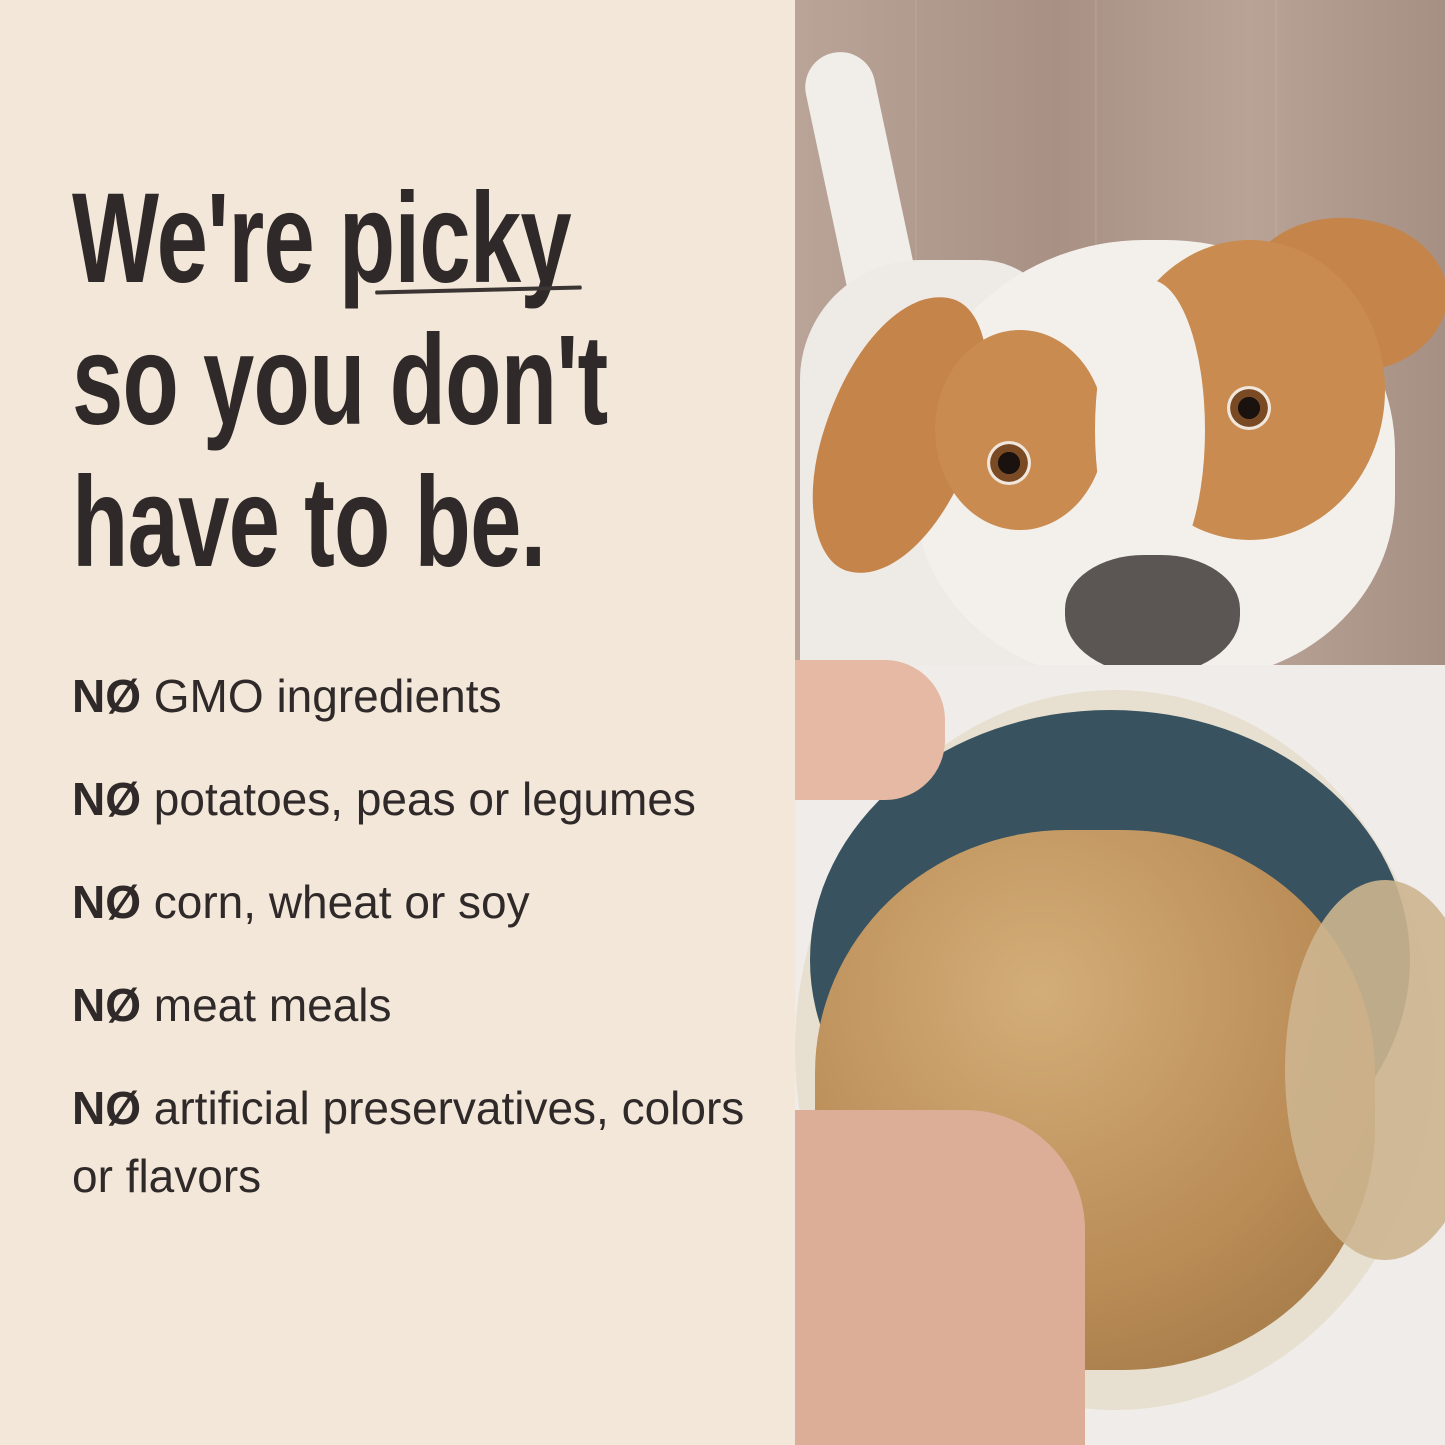 The width and height of the screenshot is (1445, 1445). What do you see at coordinates (1152, 615) in the screenshot?
I see `dog-nose` at bounding box center [1152, 615].